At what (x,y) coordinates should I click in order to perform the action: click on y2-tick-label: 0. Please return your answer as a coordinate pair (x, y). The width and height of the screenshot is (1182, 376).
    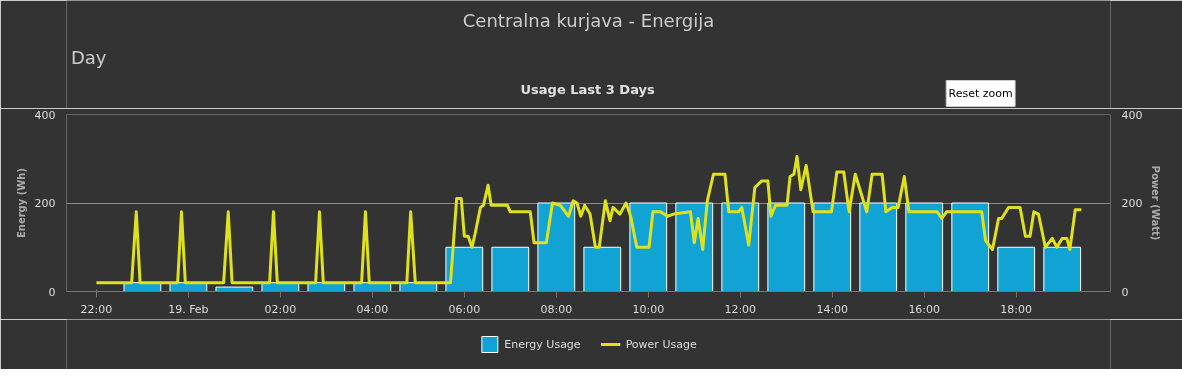
    Looking at the image, I should click on (1125, 292).